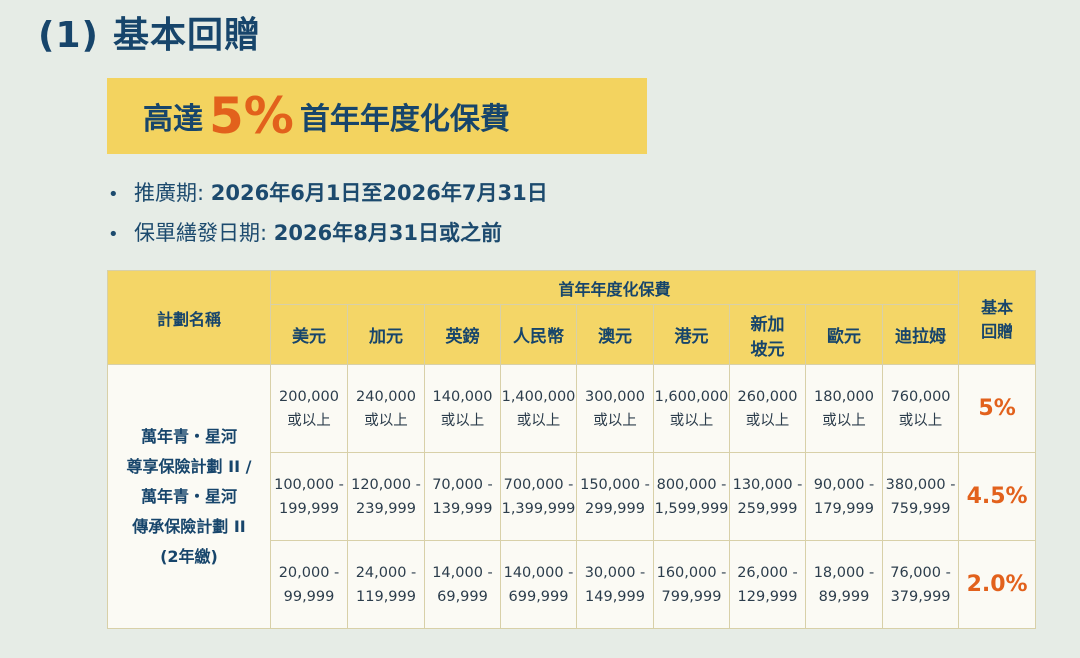 The height and width of the screenshot is (658, 1080). Describe the element at coordinates (997, 496) in the screenshot. I see `reward-rate-cell: 4.5%` at that location.